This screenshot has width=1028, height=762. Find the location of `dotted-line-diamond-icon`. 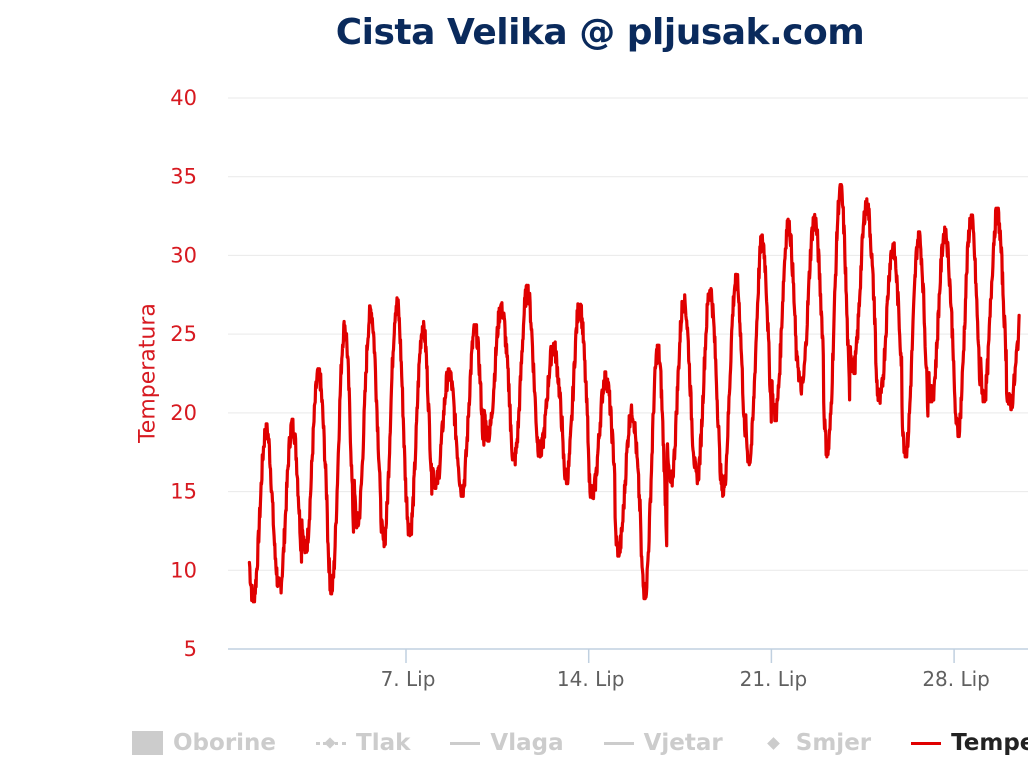

dotted-line-diamond-icon is located at coordinates (331, 743).